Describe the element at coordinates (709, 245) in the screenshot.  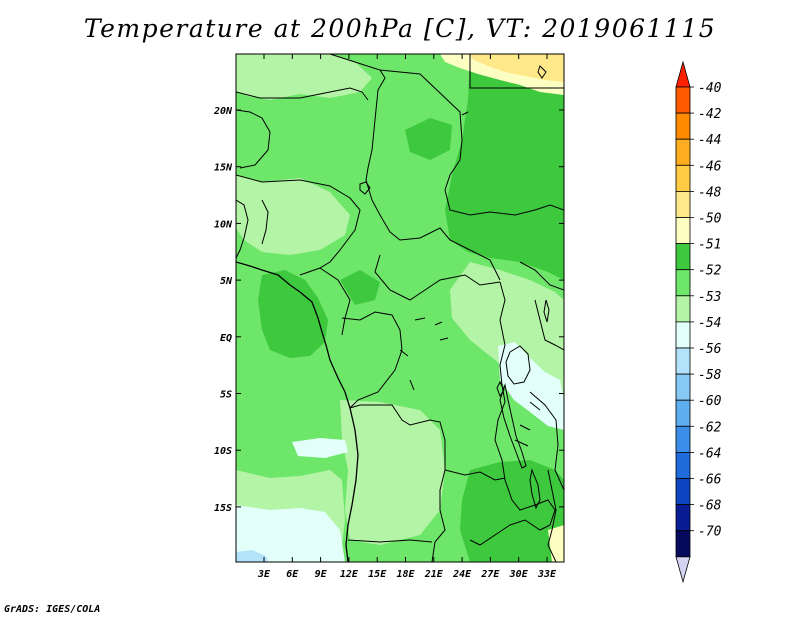
I see `colorbar-label: -51` at that location.